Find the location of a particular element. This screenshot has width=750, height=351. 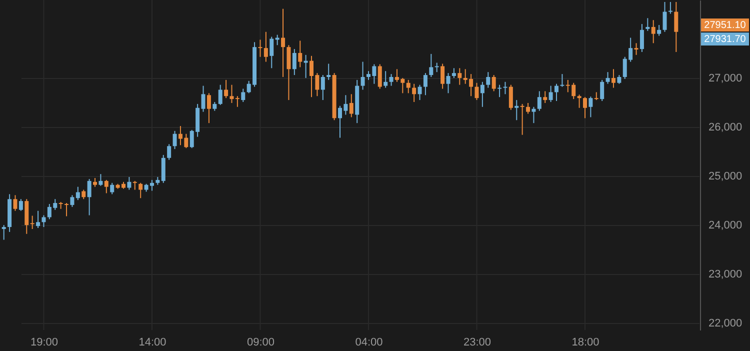

x-tick-label: 09:00 is located at coordinates (260, 342).